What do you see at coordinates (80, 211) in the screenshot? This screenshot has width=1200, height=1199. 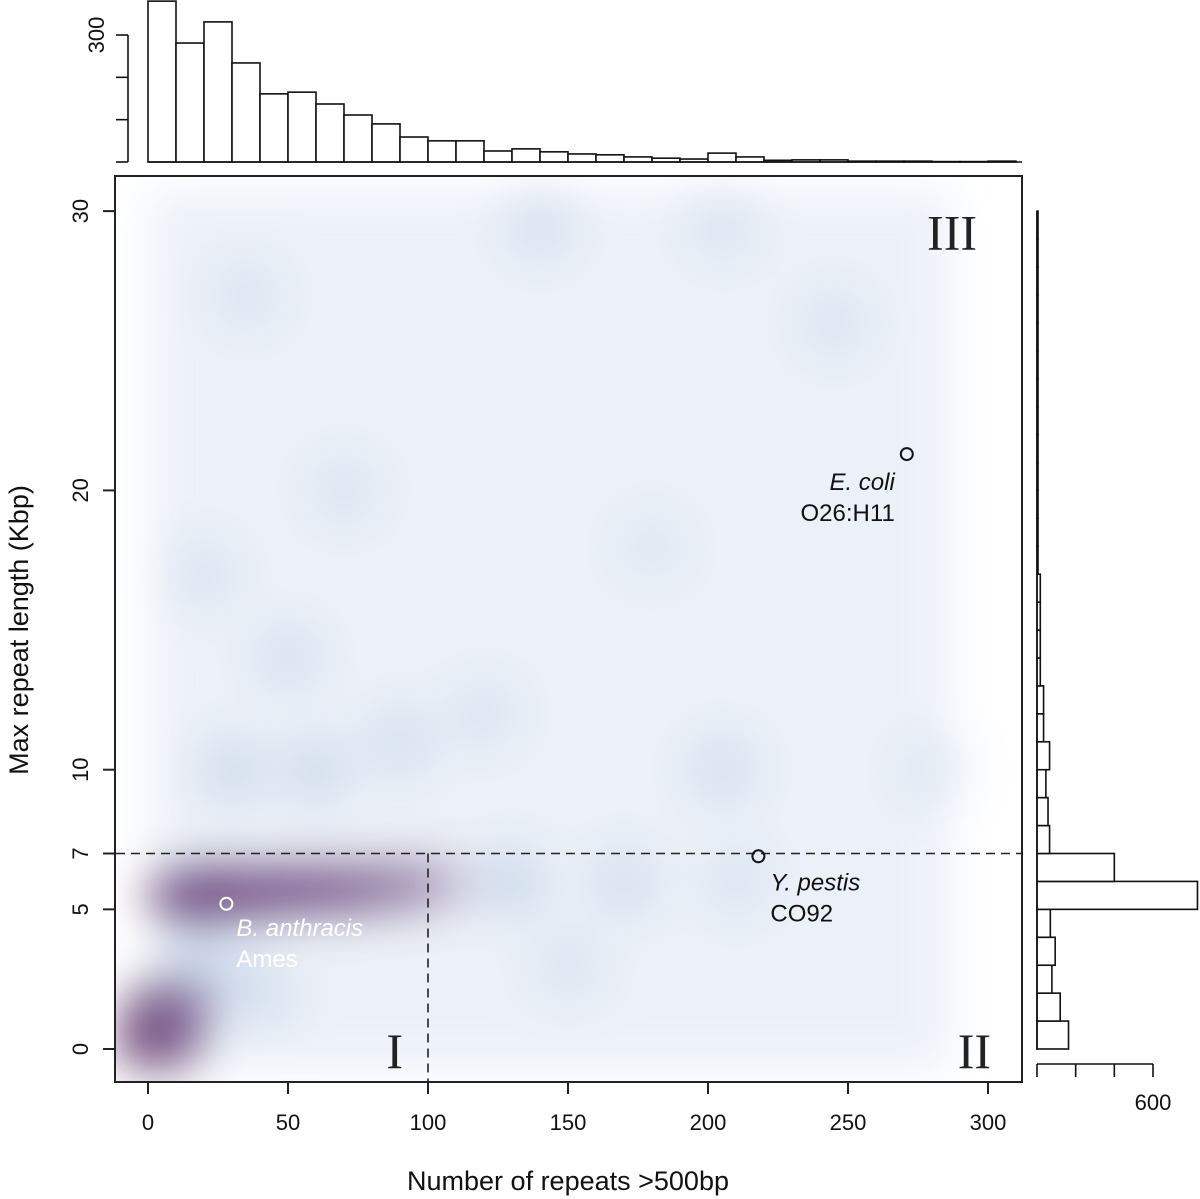 I see `y-tick-label: 30` at bounding box center [80, 211].